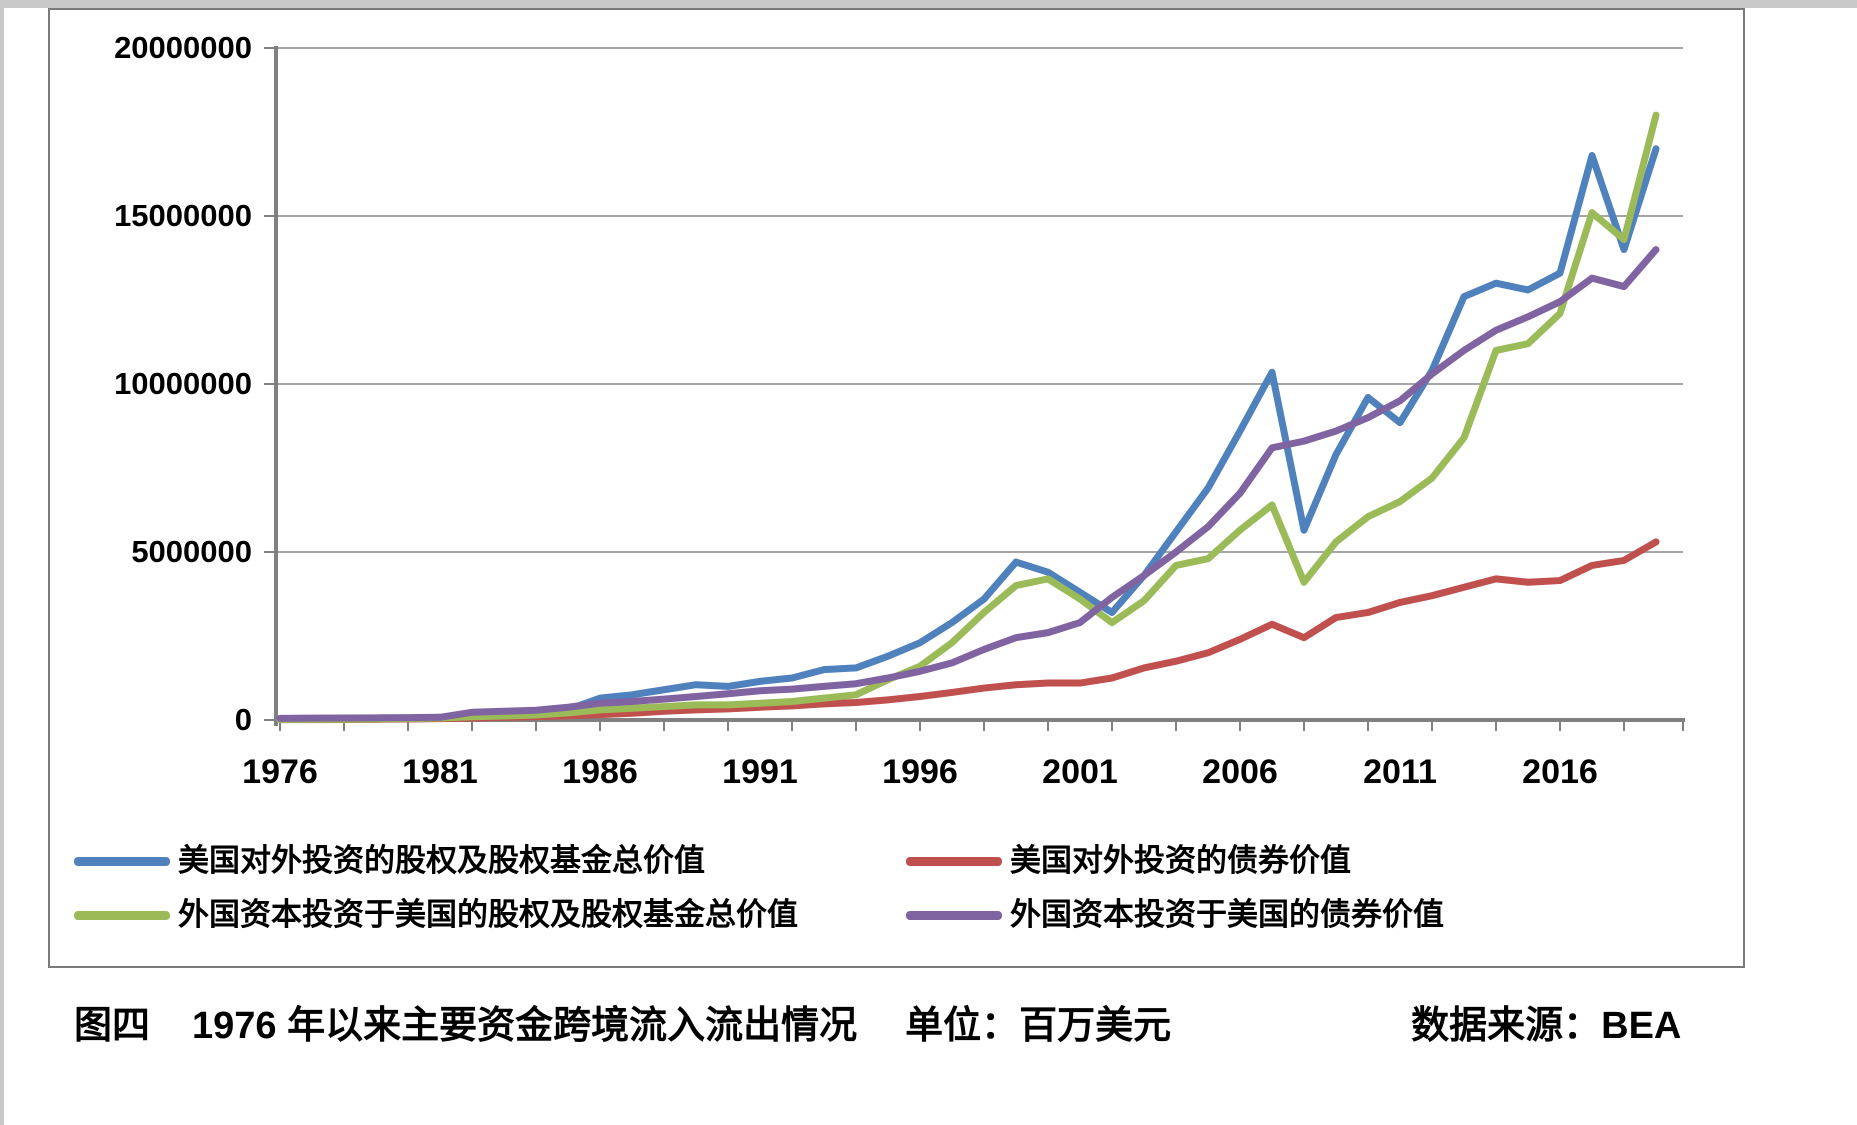 Image resolution: width=1857 pixels, height=1125 pixels. Describe the element at coordinates (183, 383) in the screenshot. I see `y-axis-label: 10000000` at that location.